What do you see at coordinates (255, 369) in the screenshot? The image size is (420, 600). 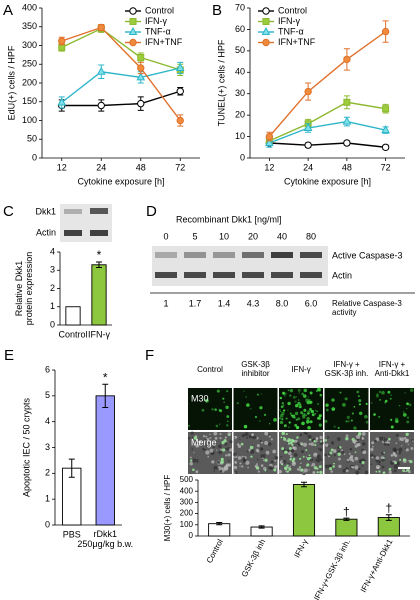 I see `column-label: GSK-3β inhibitor` at bounding box center [255, 369].